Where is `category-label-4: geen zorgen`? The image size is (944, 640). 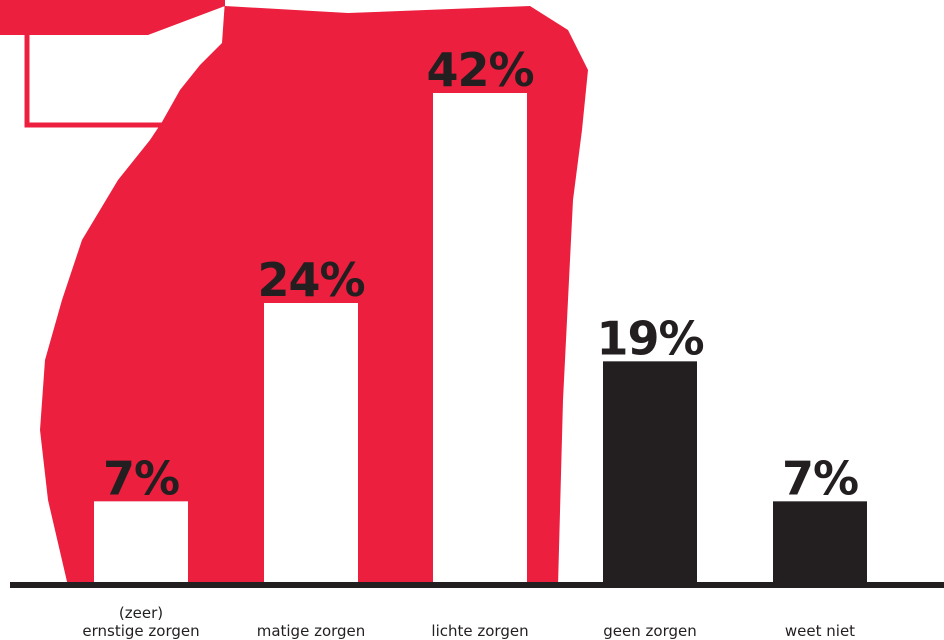
category-label-4: geen zorgen is located at coordinates (649, 631).